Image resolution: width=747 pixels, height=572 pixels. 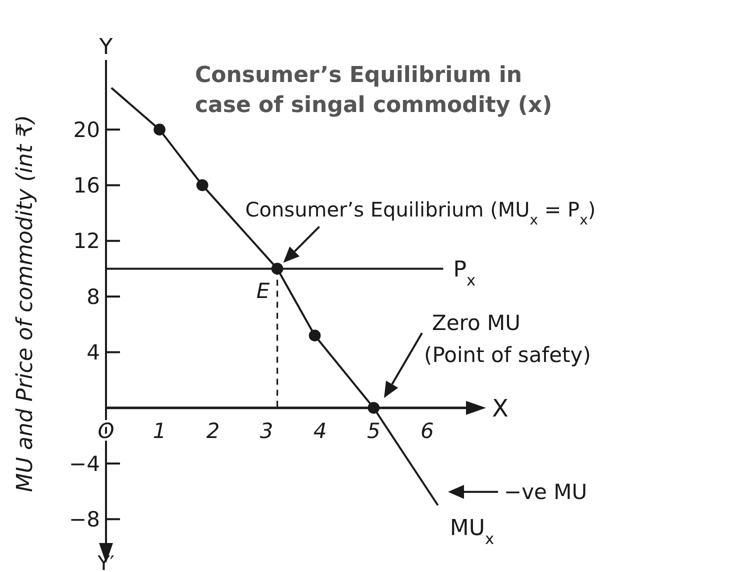 I want to click on legend-label: MU$_{x}$, so click(x=472, y=532).